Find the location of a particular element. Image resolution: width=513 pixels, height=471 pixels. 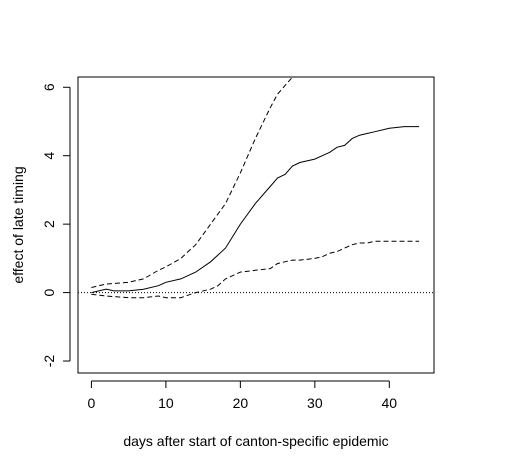

y-axis: -2 0 2 4 6 is located at coordinates (56, 225).